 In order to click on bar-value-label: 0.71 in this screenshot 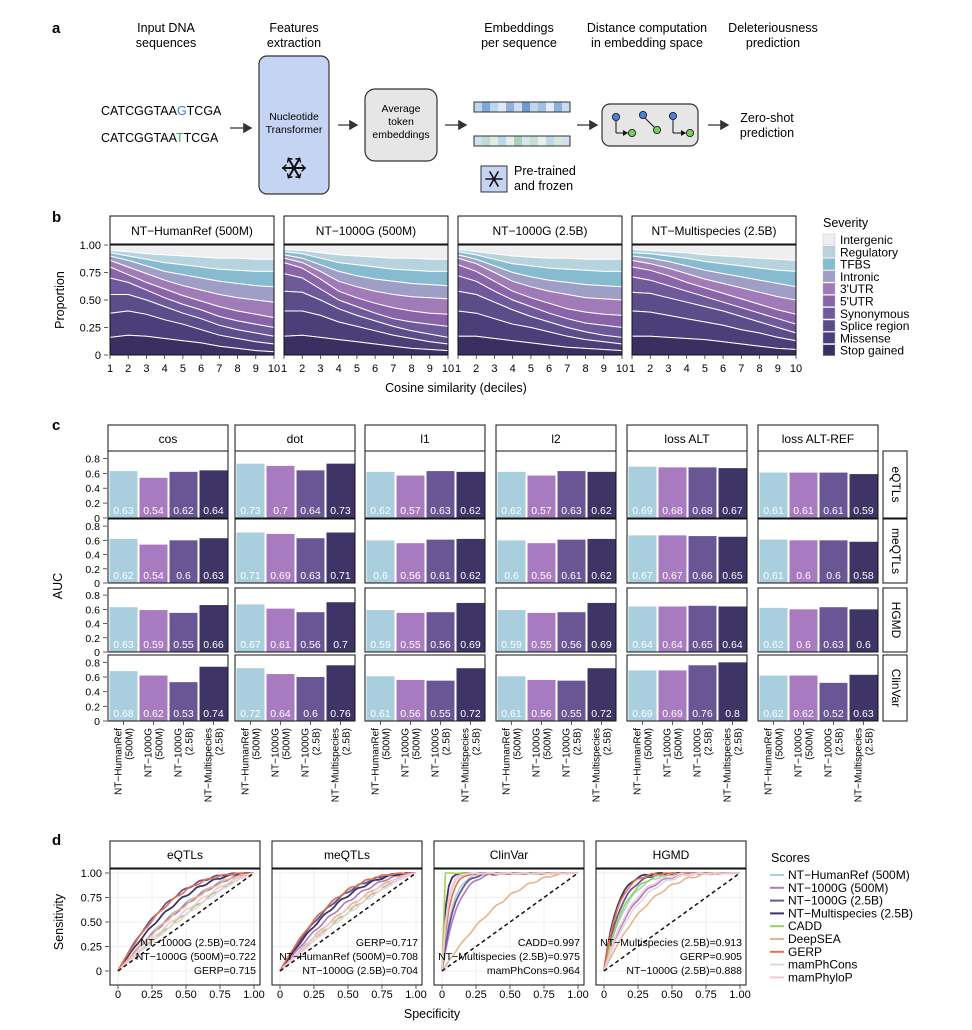, I will do `click(250, 576)`.